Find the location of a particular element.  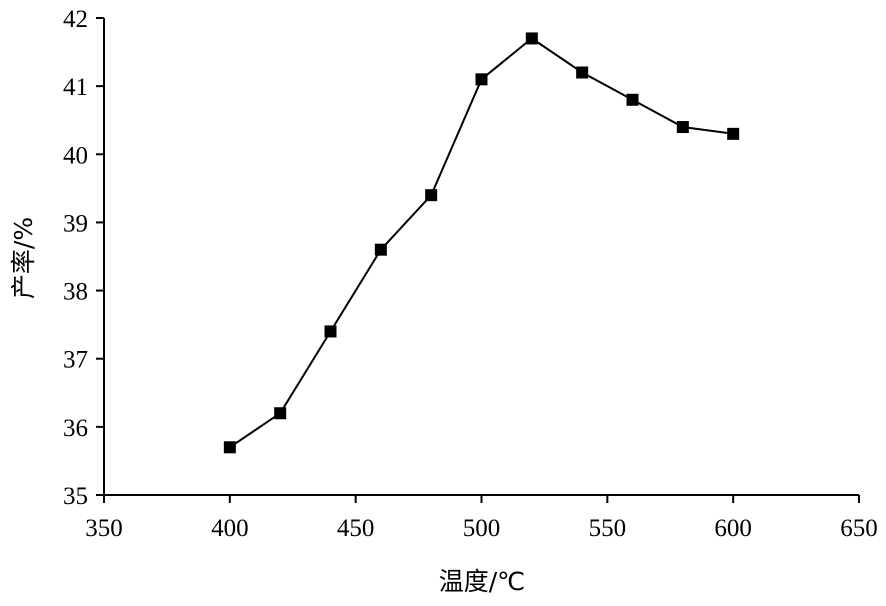

x-tick-label: 350 is located at coordinates (104, 528).